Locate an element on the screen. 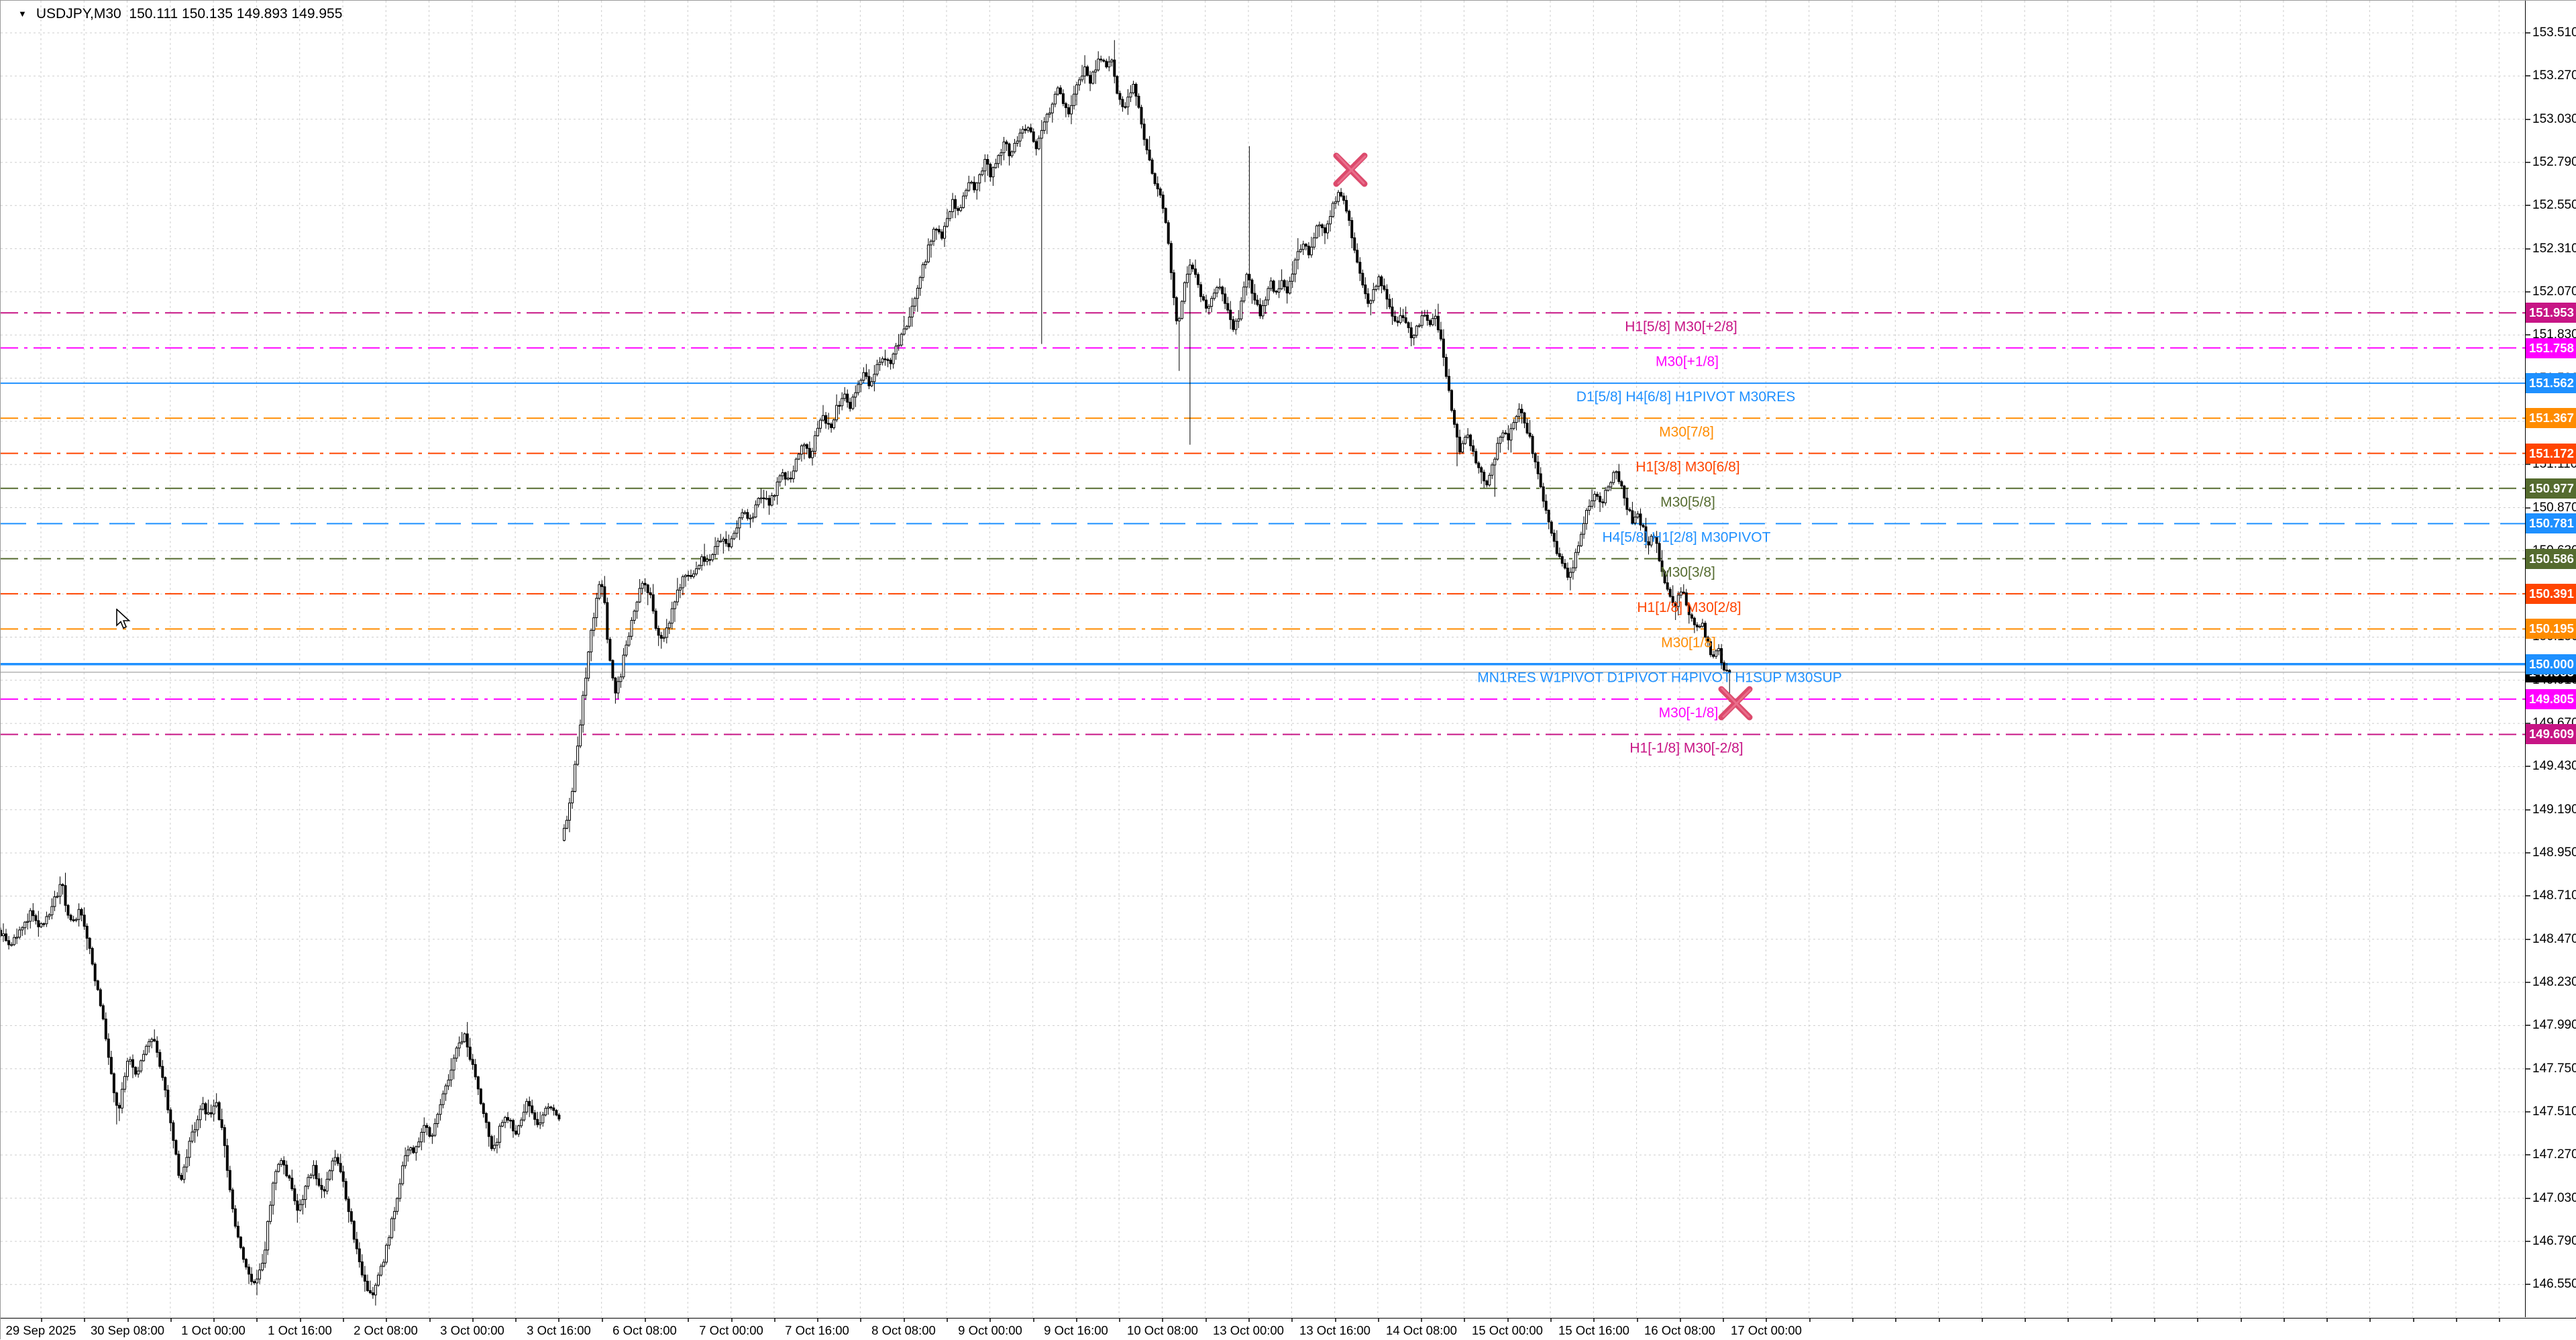 The width and height of the screenshot is (2576, 1340). level-price-badge-5: 150.977 is located at coordinates (2551, 488).